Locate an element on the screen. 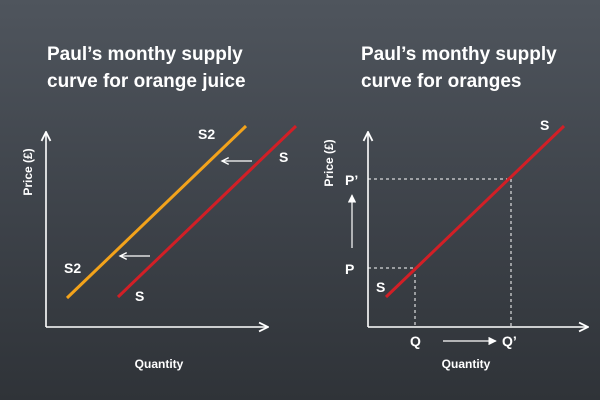 The width and height of the screenshot is (600, 400). right-supply-curve-s is located at coordinates (475, 211).